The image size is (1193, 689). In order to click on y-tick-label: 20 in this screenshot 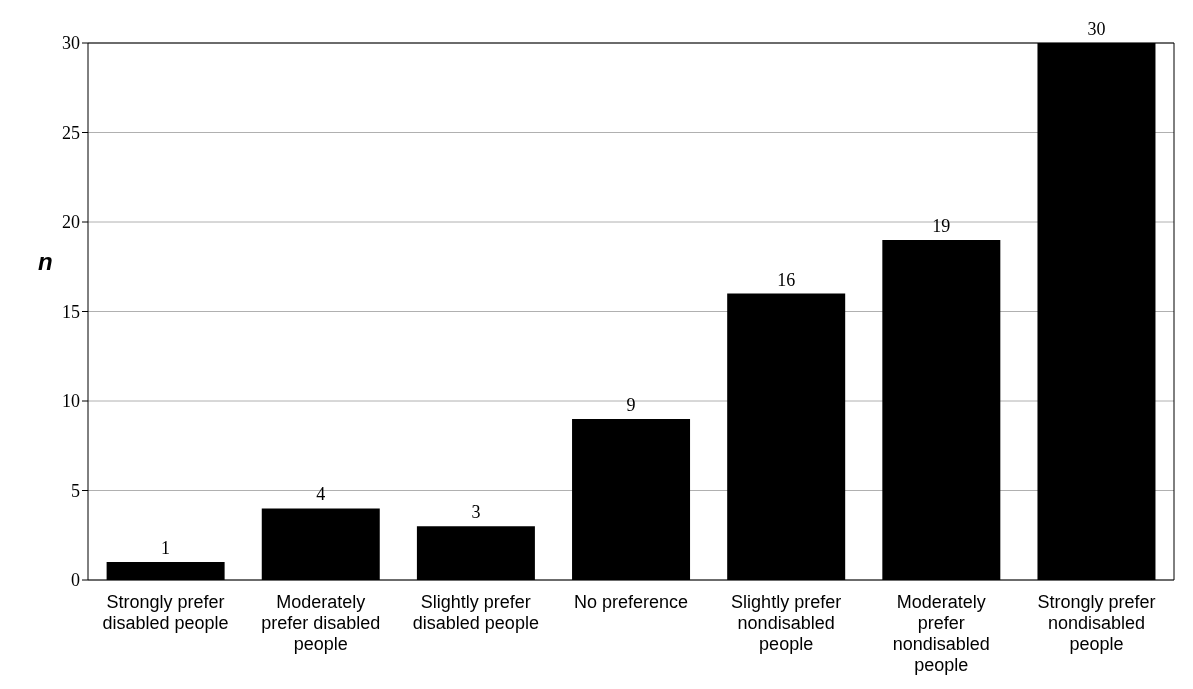, I will do `click(71, 222)`.